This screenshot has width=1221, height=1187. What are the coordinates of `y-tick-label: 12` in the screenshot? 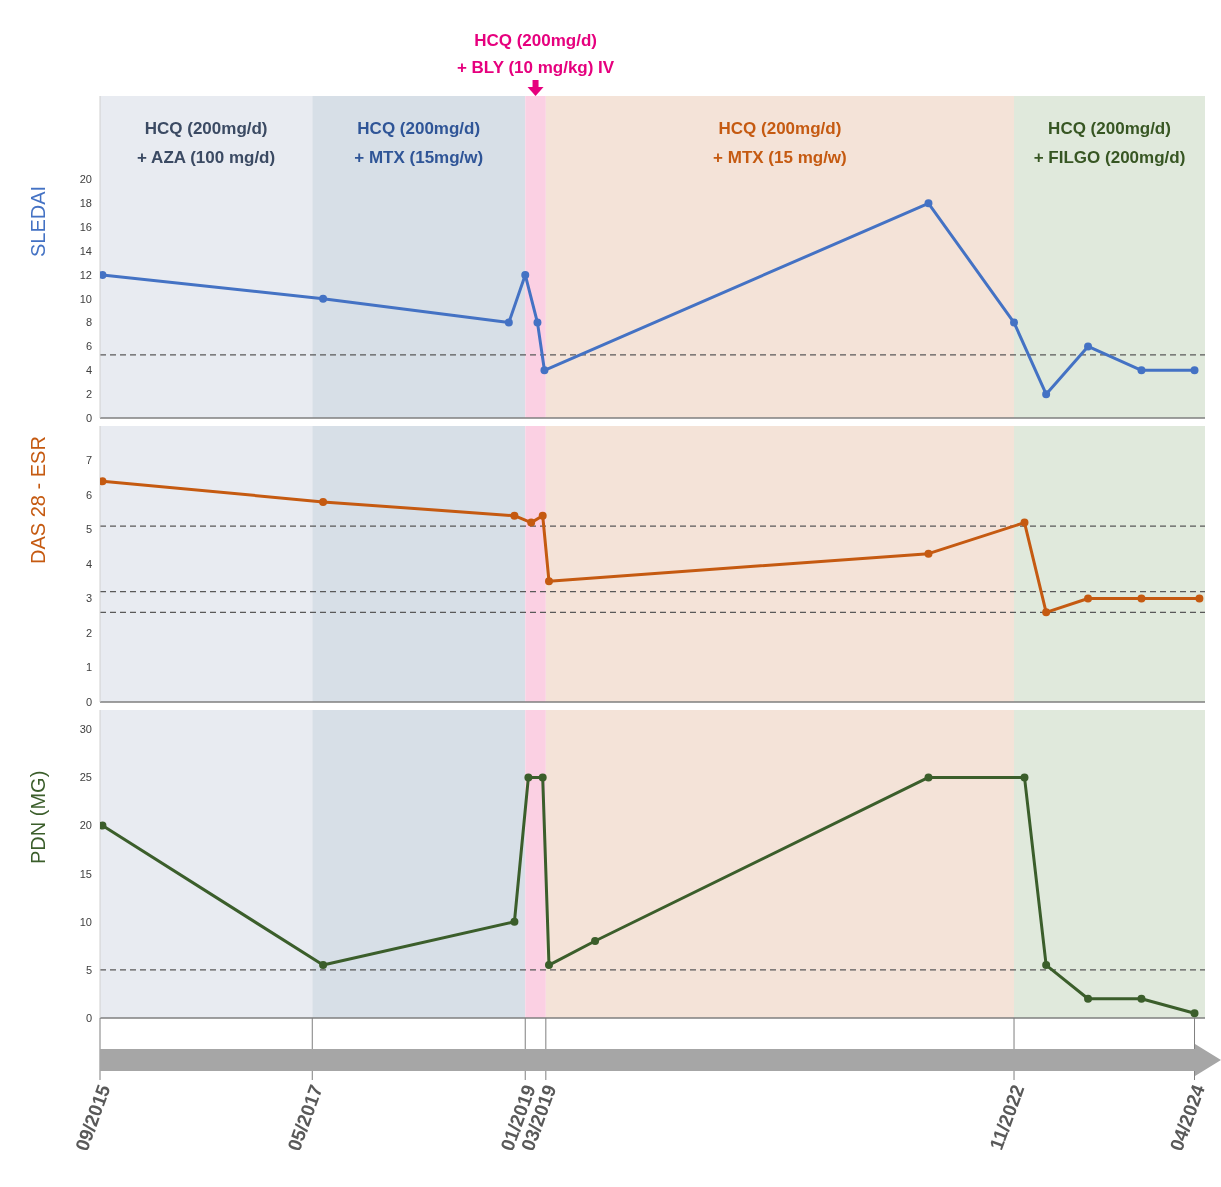 It's located at (85, 274).